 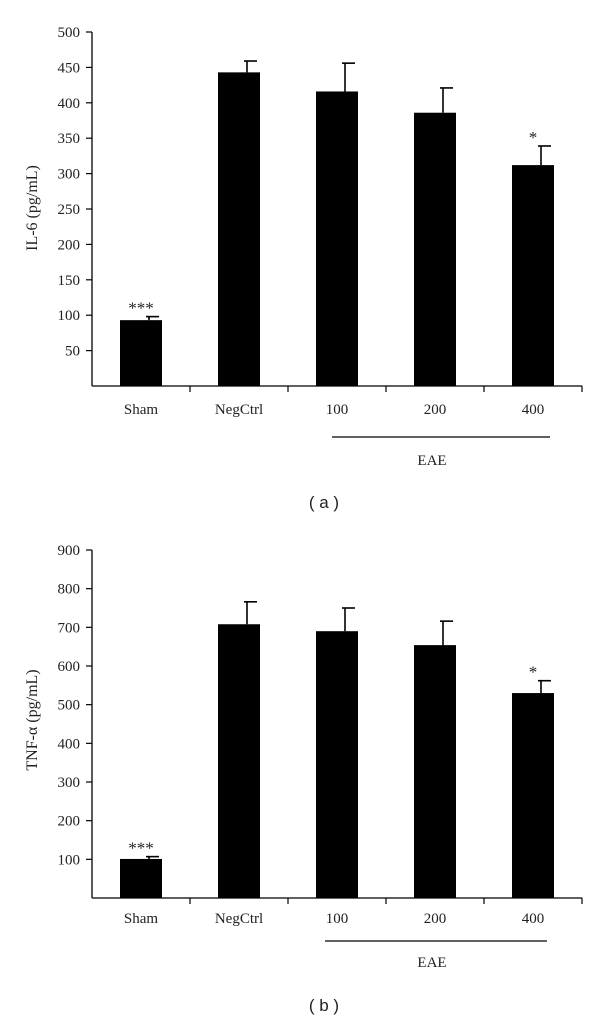 What do you see at coordinates (69, 628) in the screenshot?
I see `y-tick-label: 700` at bounding box center [69, 628].